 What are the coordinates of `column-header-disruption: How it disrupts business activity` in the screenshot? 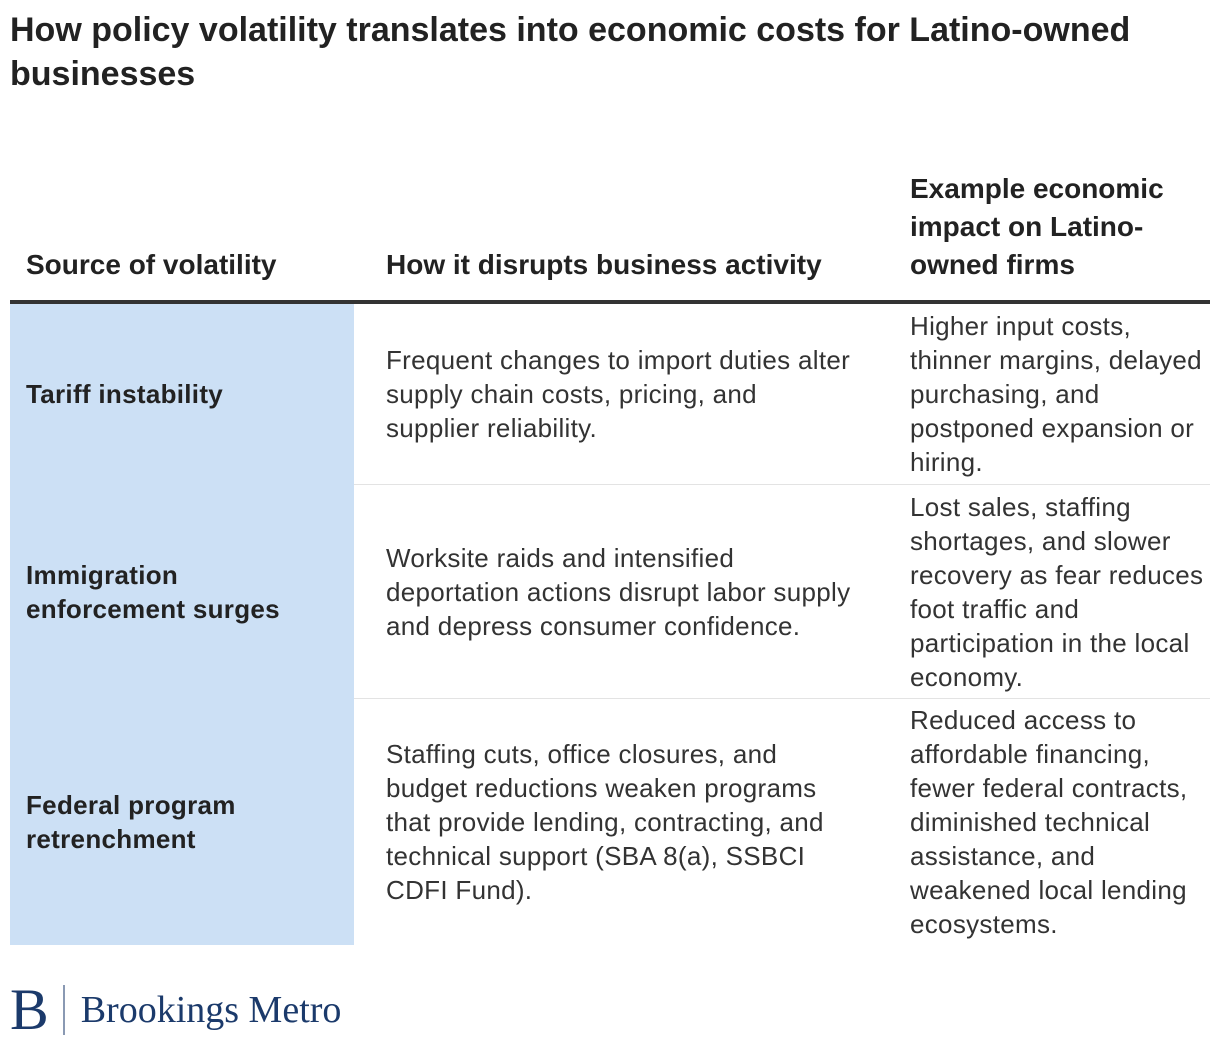 It's located at (616, 237).